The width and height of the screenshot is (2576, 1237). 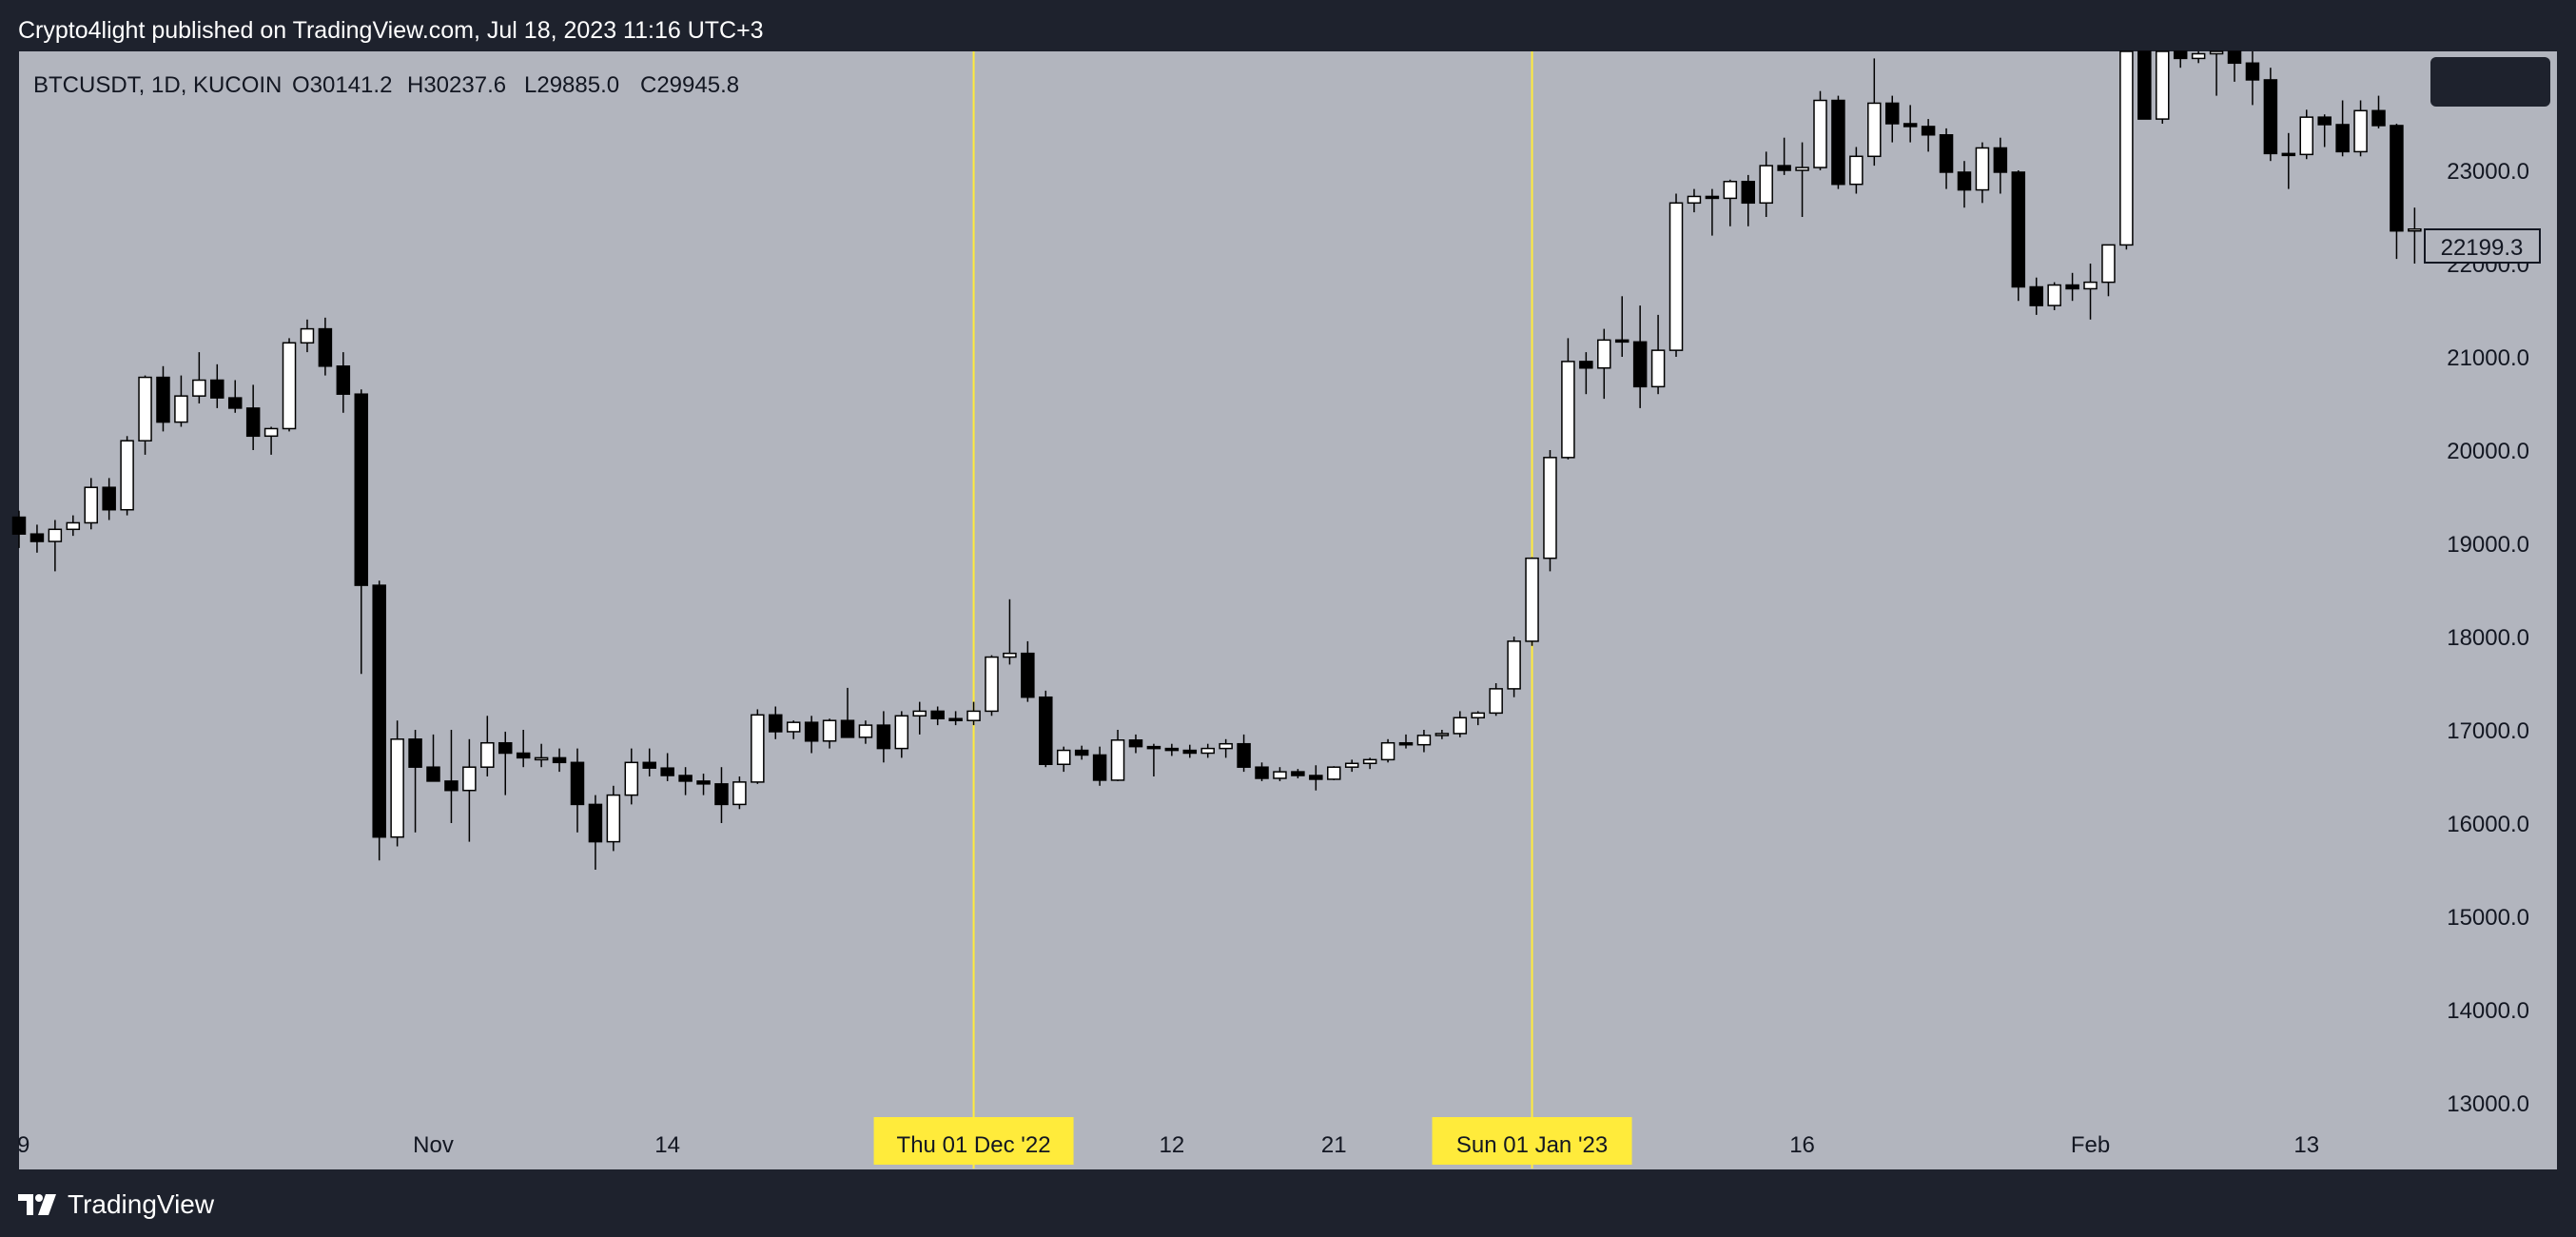 I want to click on tradingview-brand: TradingView, so click(x=116, y=1204).